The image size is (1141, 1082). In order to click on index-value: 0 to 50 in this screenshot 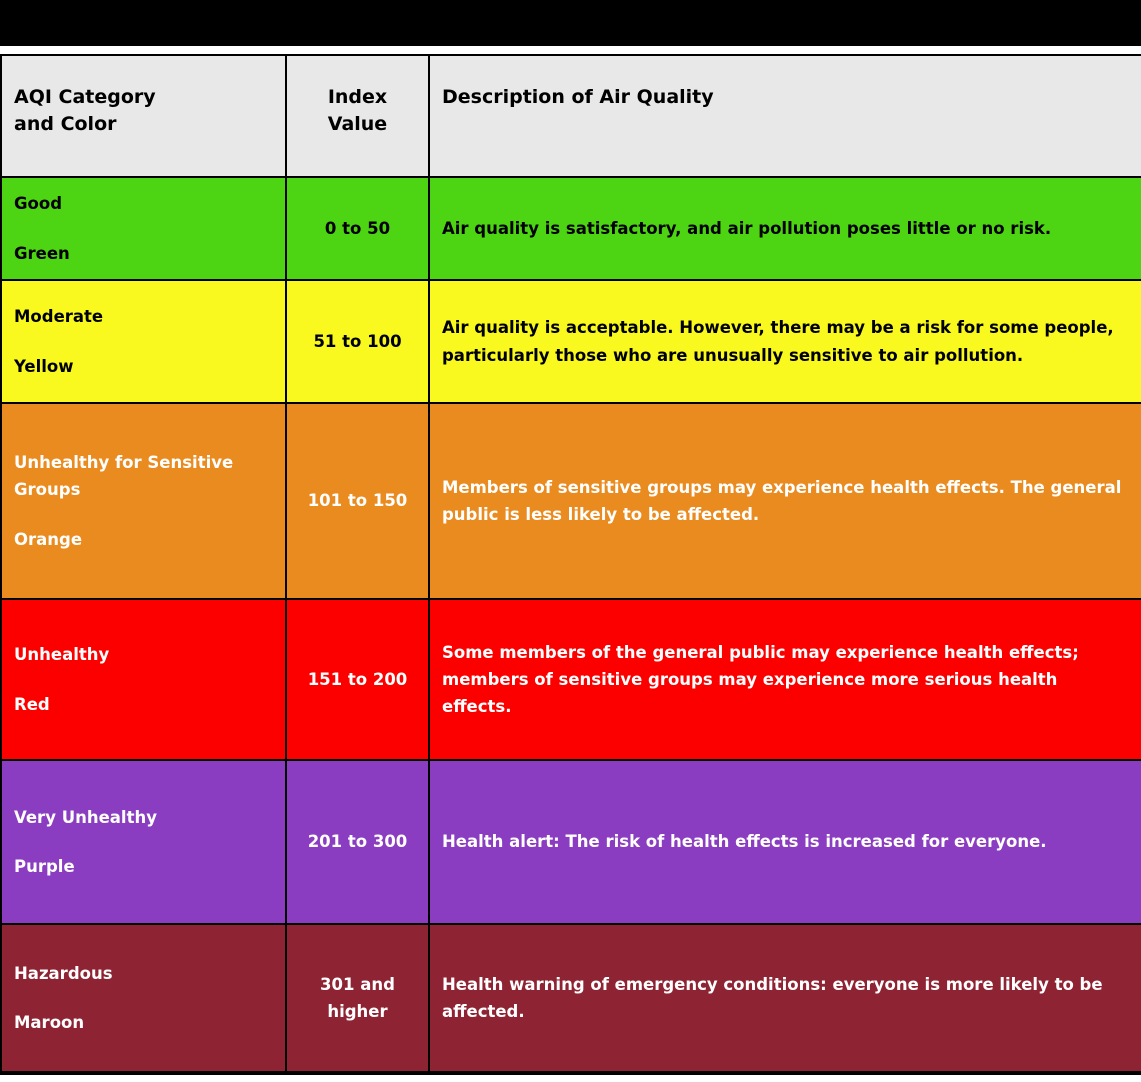, I will do `click(357, 228)`.